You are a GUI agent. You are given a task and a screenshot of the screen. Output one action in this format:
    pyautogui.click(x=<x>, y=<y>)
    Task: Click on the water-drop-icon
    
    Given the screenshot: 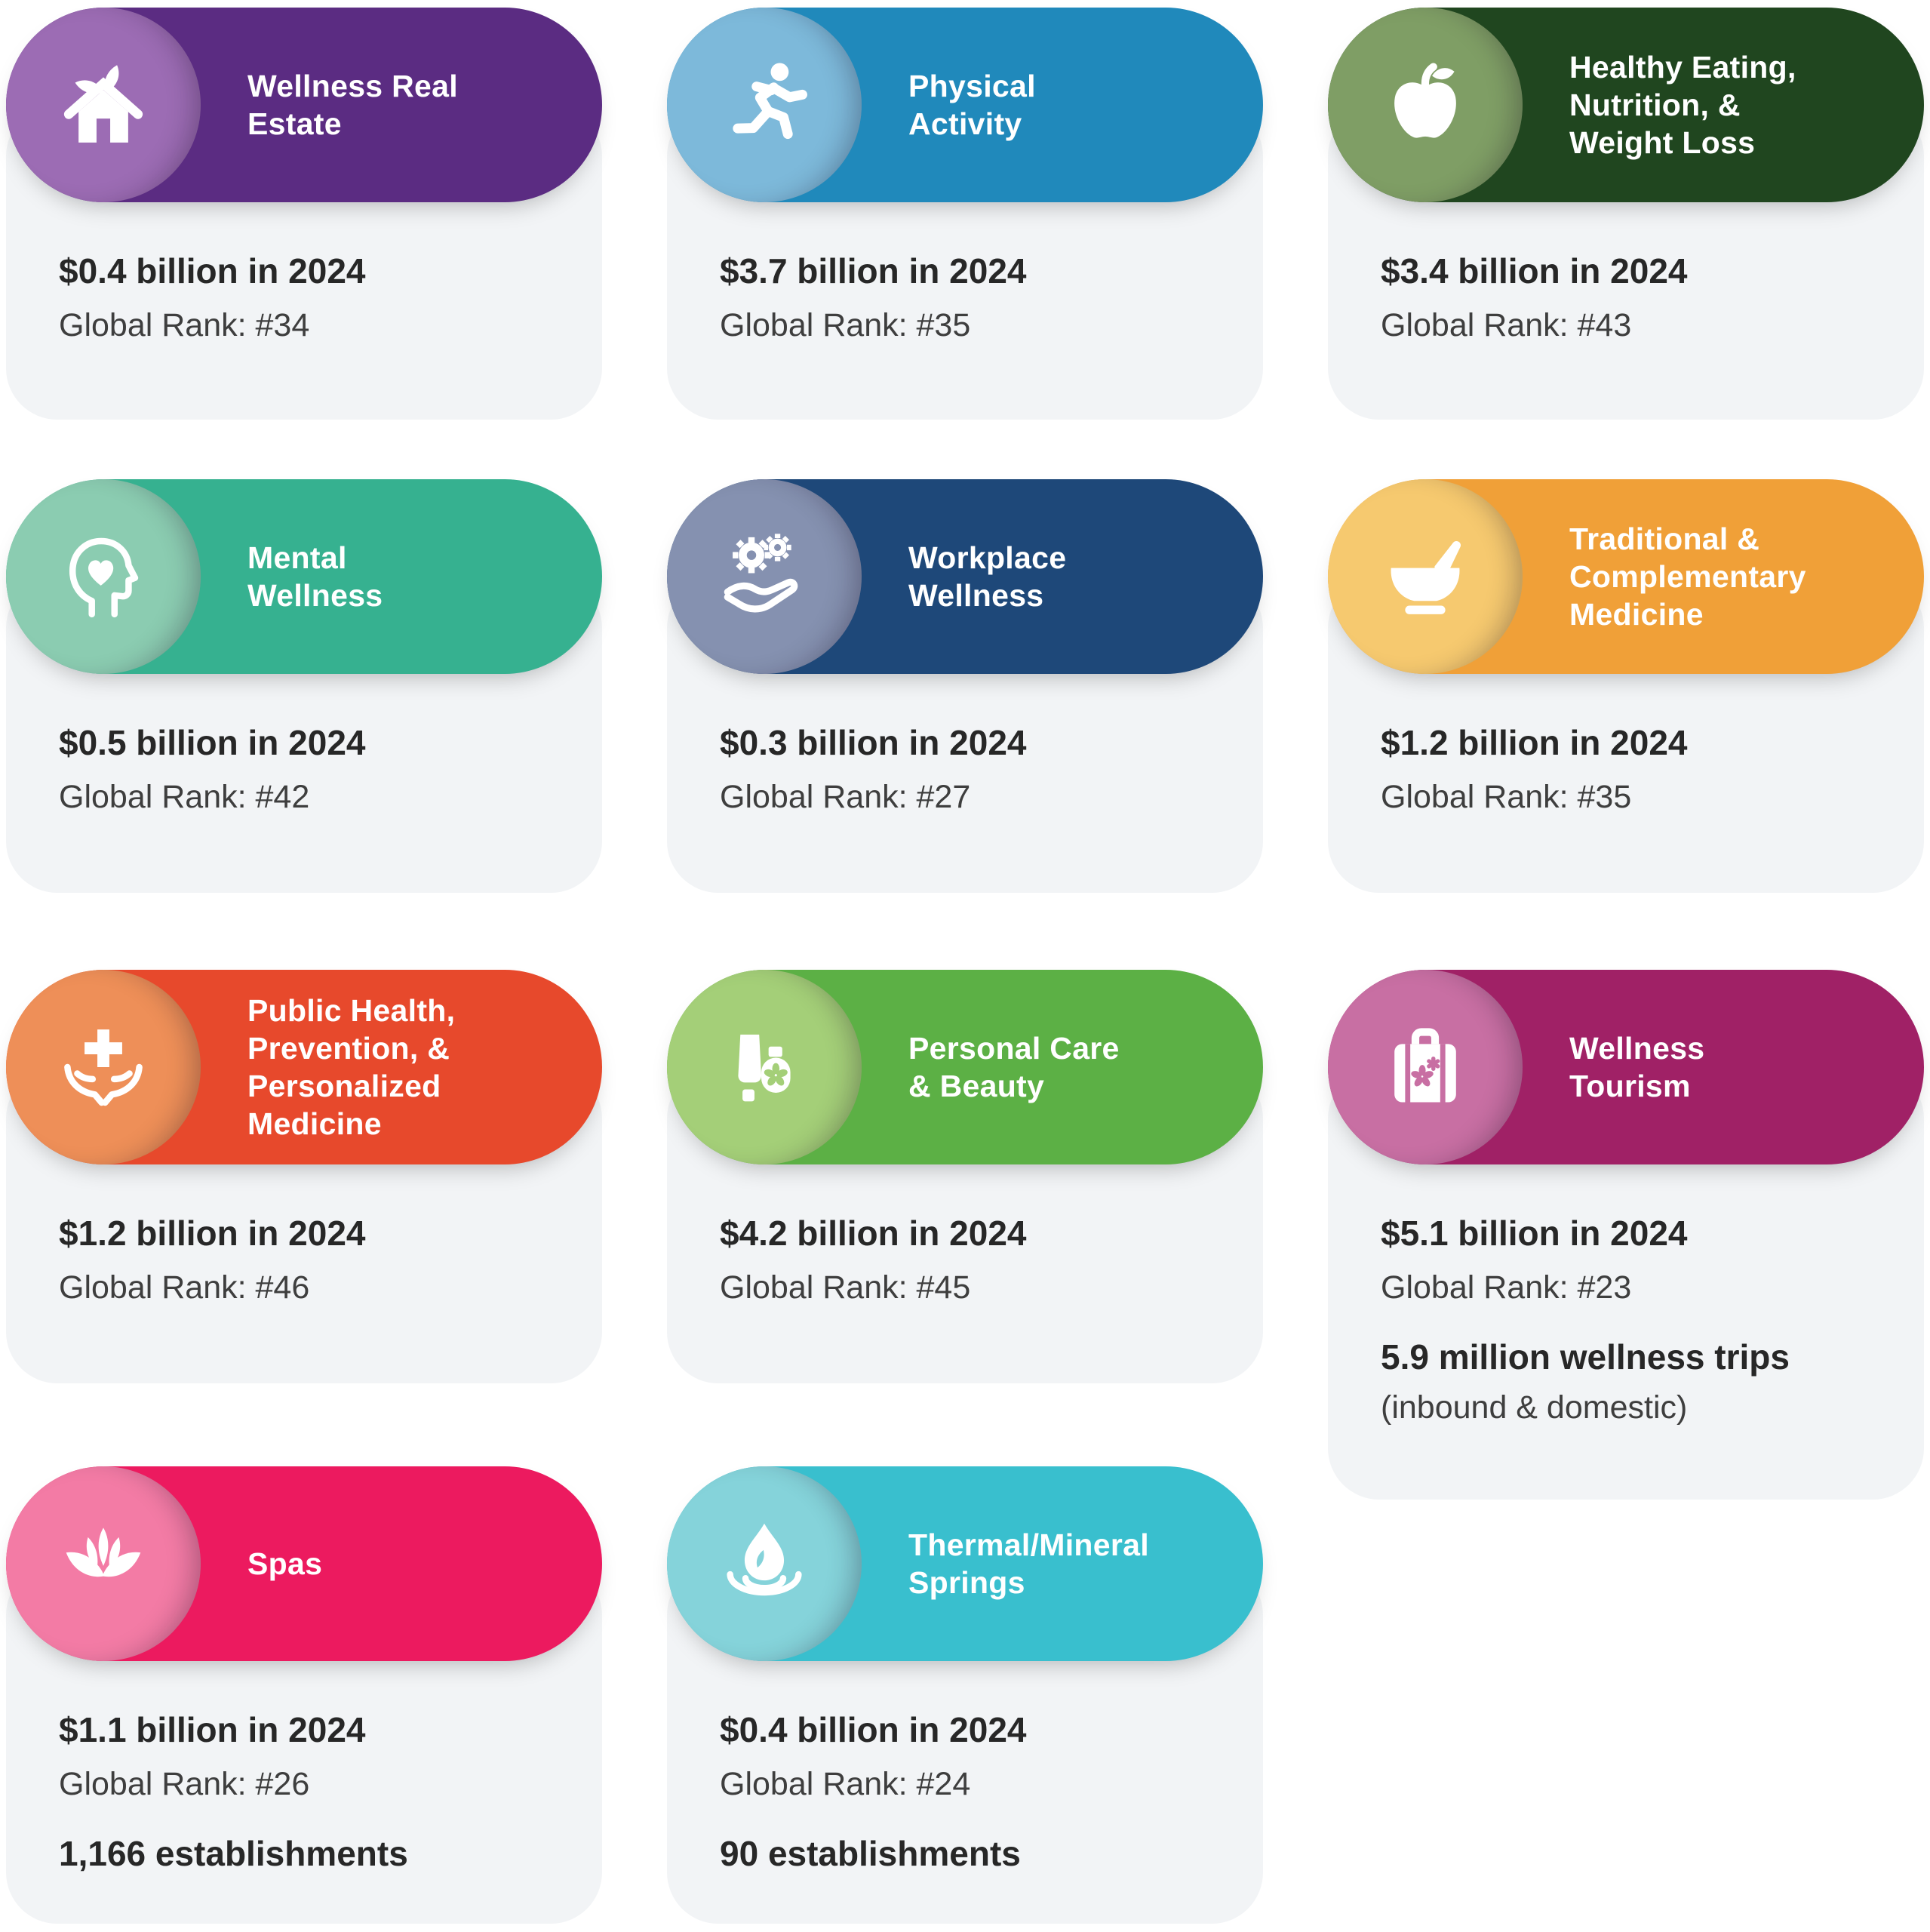 What is the action you would take?
    pyautogui.click(x=764, y=1559)
    